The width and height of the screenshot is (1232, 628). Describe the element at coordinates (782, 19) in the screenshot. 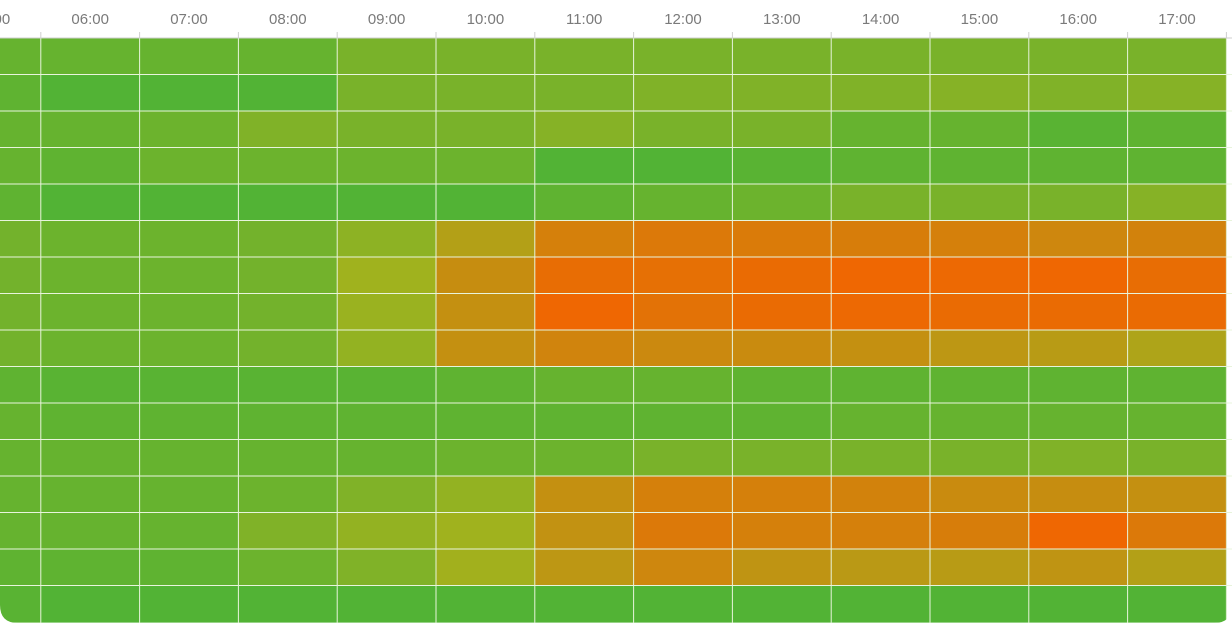

I see `x-tick-label: 13:00` at that location.